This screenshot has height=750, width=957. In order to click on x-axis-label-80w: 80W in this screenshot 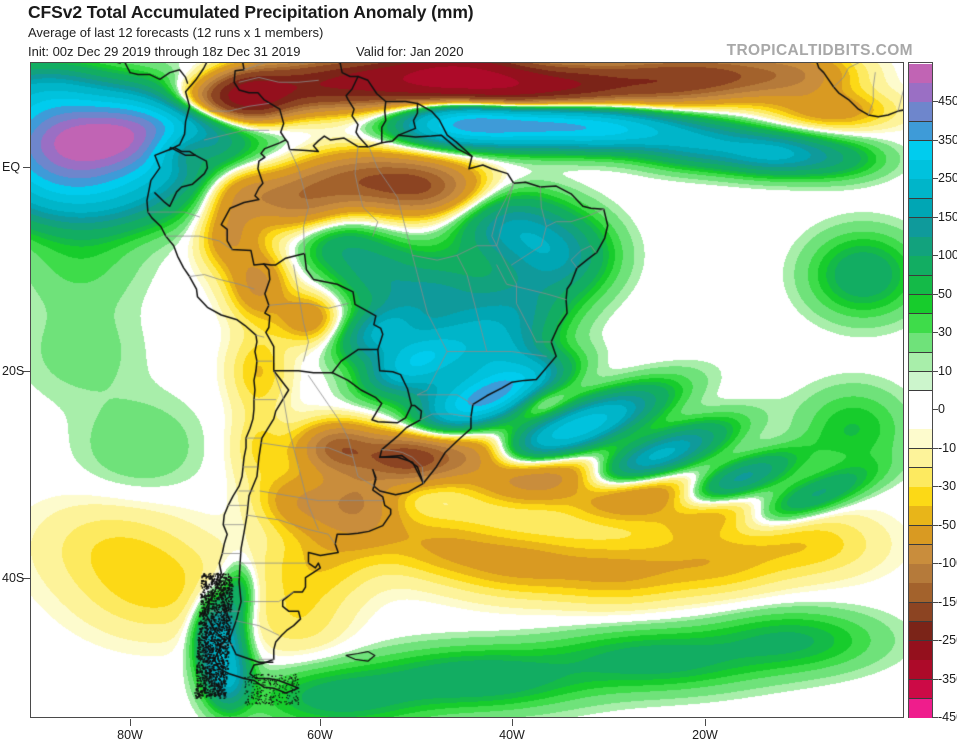, I will do `click(130, 735)`.